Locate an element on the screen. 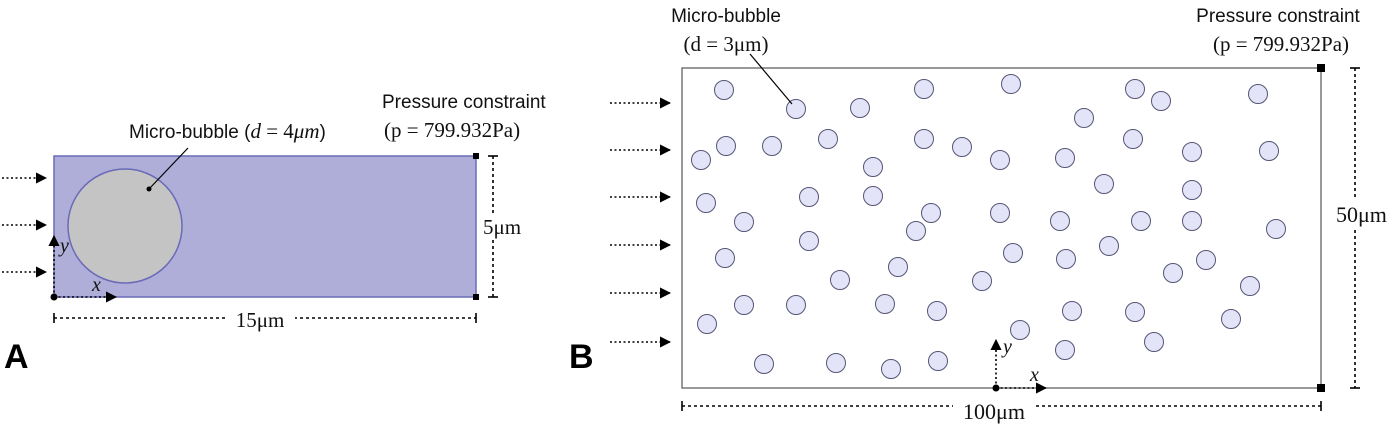 The width and height of the screenshot is (1400, 429). corner-marker-bottom-right-a is located at coordinates (476, 297).